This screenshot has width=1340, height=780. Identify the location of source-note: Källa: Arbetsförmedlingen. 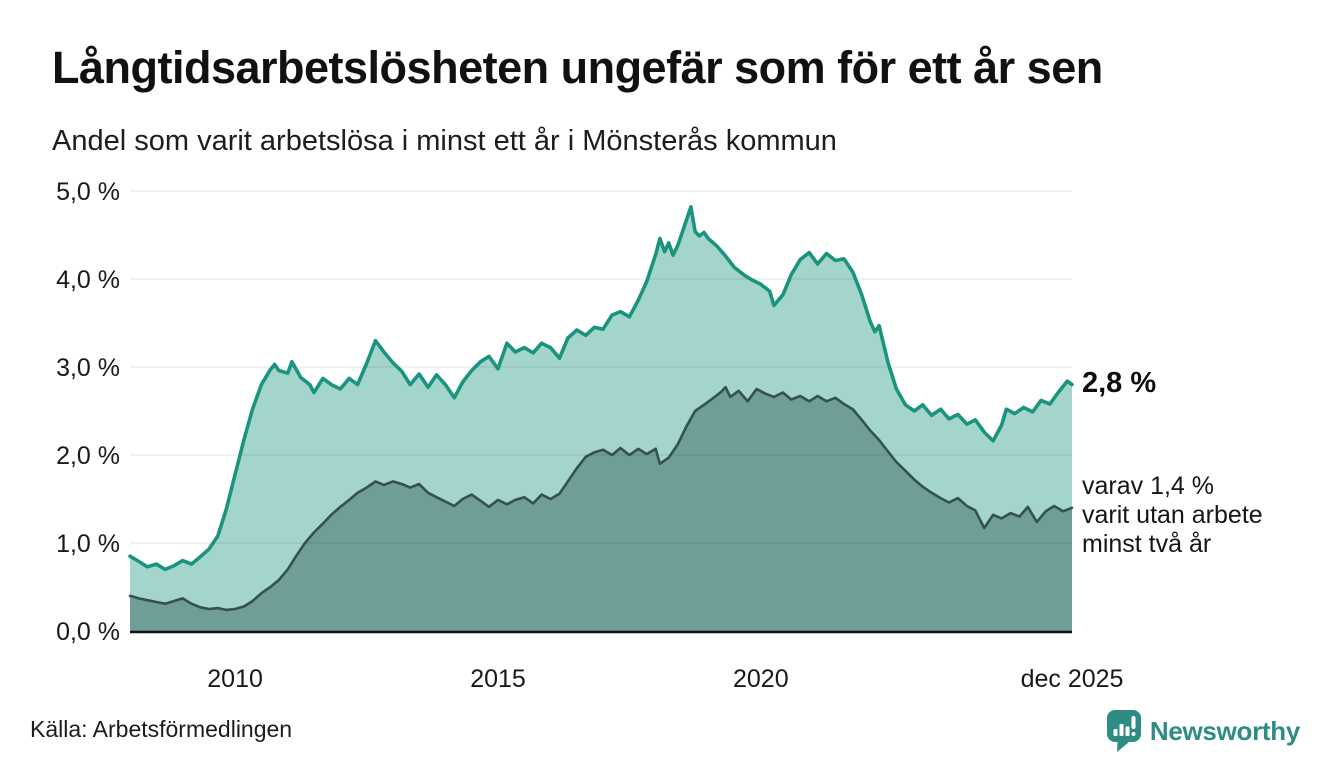
(161, 729).